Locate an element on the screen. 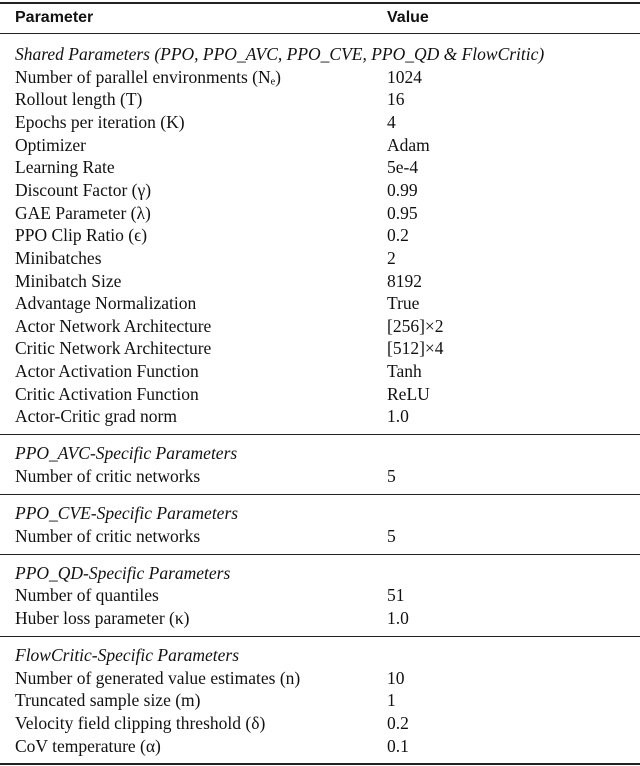 The image size is (640, 766). top-rule is located at coordinates (320, 3).